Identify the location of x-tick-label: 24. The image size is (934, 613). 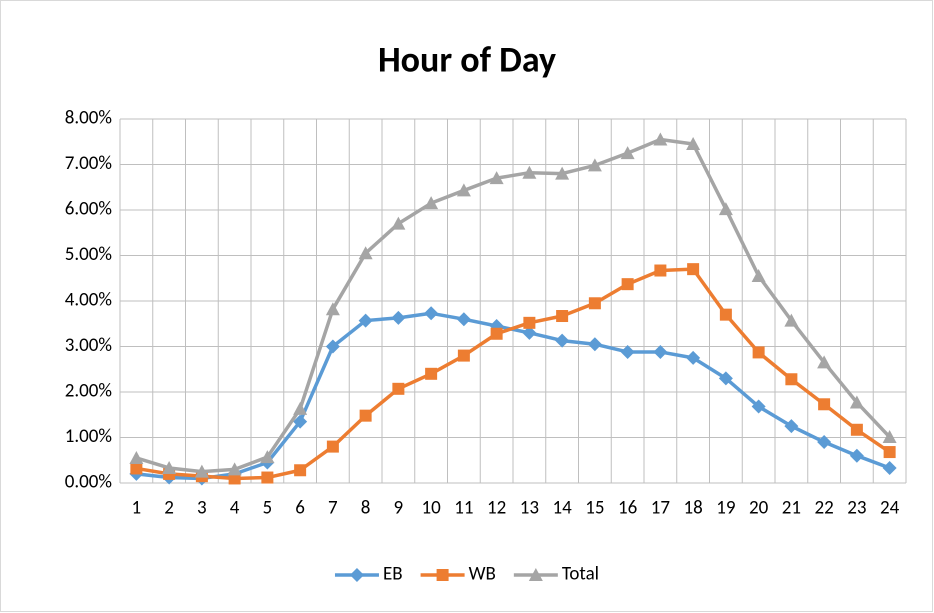
(890, 508).